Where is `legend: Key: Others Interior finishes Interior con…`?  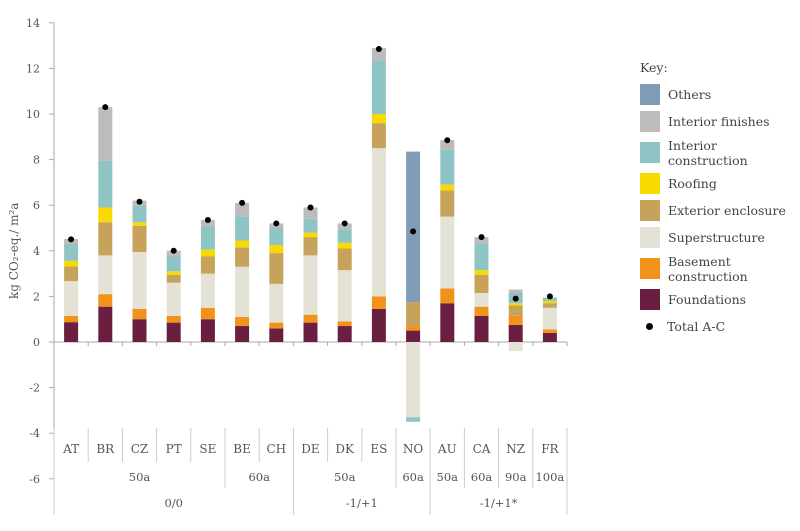 legend: Key: Others Interior finishes Interior con… is located at coordinates (713, 200).